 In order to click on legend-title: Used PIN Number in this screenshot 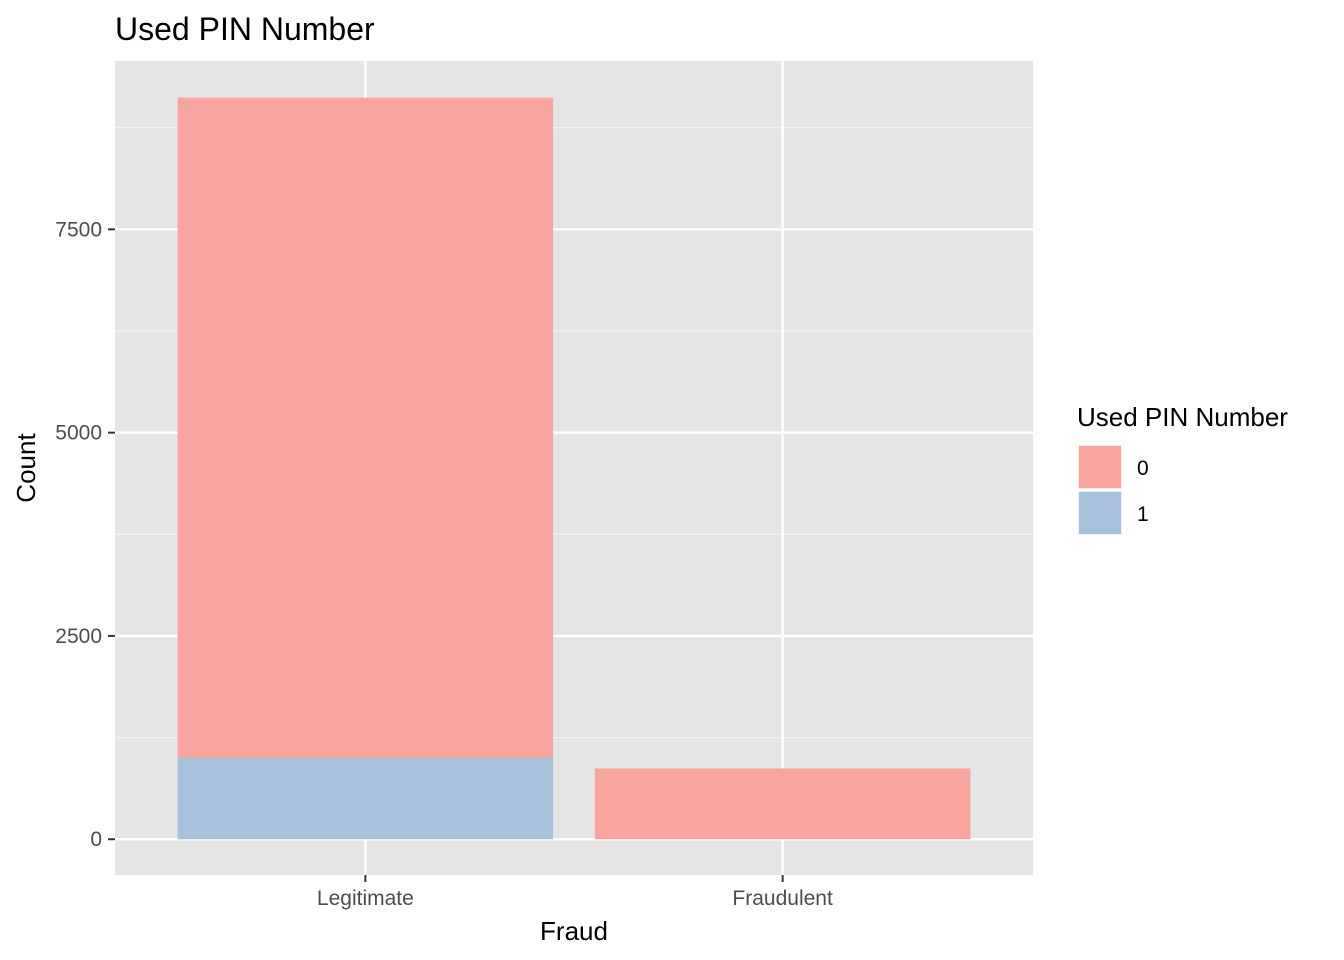, I will do `click(1182, 417)`.